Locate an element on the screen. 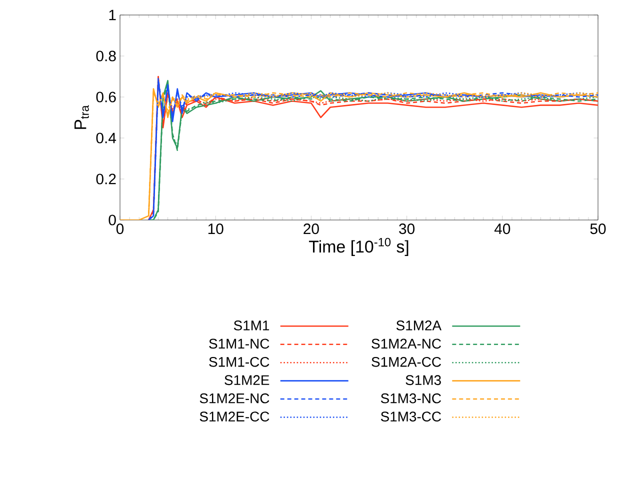  legend-label: S1M2A-NC is located at coordinates (406, 343).